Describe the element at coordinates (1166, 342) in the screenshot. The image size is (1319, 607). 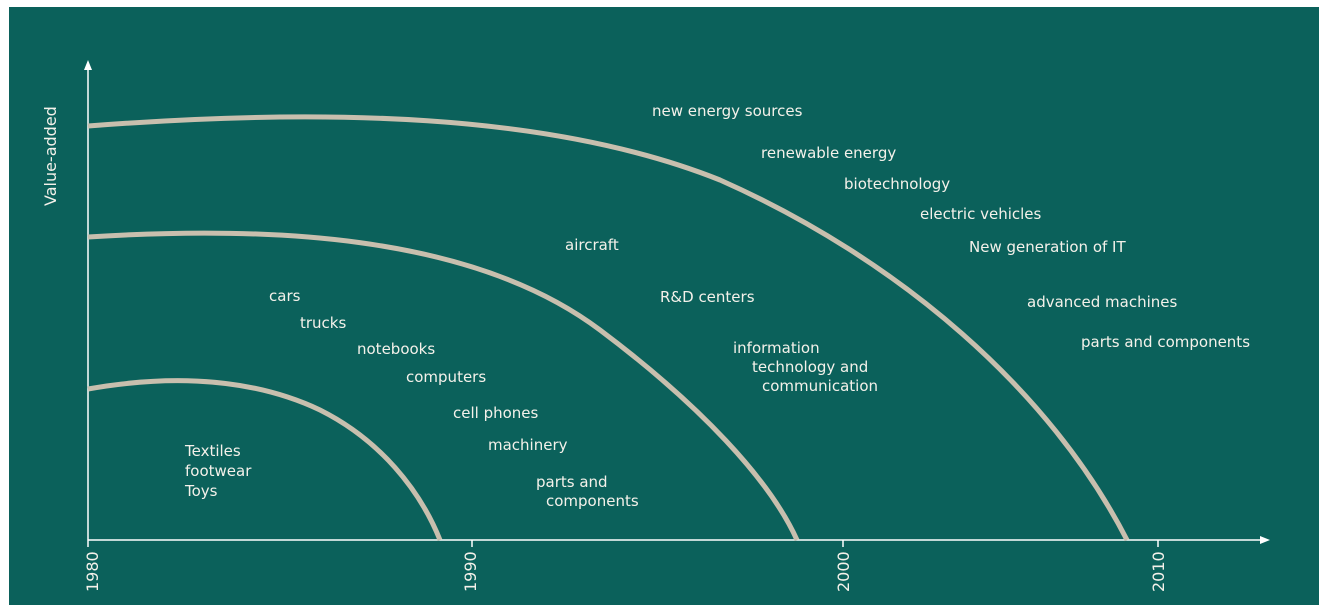
I see `label-parts-and-components: parts and components` at that location.